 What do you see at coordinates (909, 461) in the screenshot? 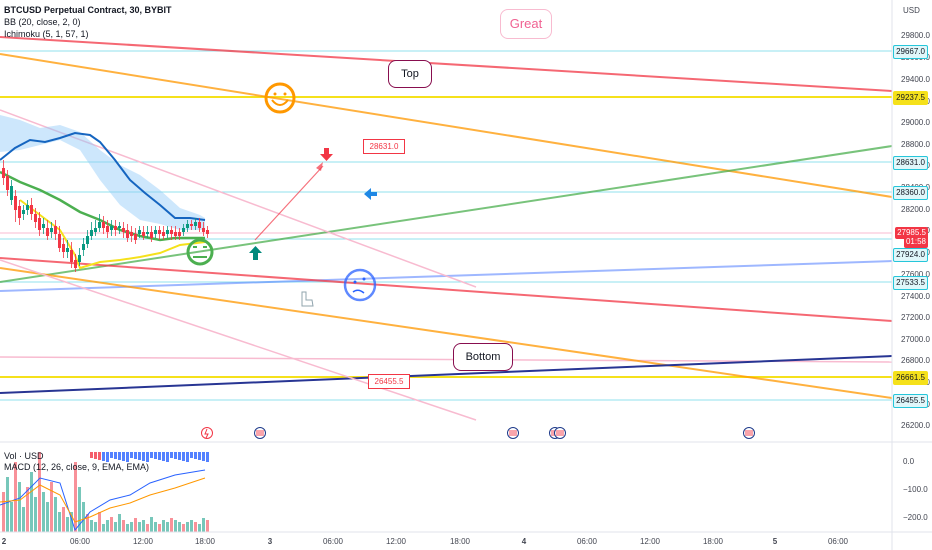
I see `oscillator-tick: 0.0` at bounding box center [909, 461].